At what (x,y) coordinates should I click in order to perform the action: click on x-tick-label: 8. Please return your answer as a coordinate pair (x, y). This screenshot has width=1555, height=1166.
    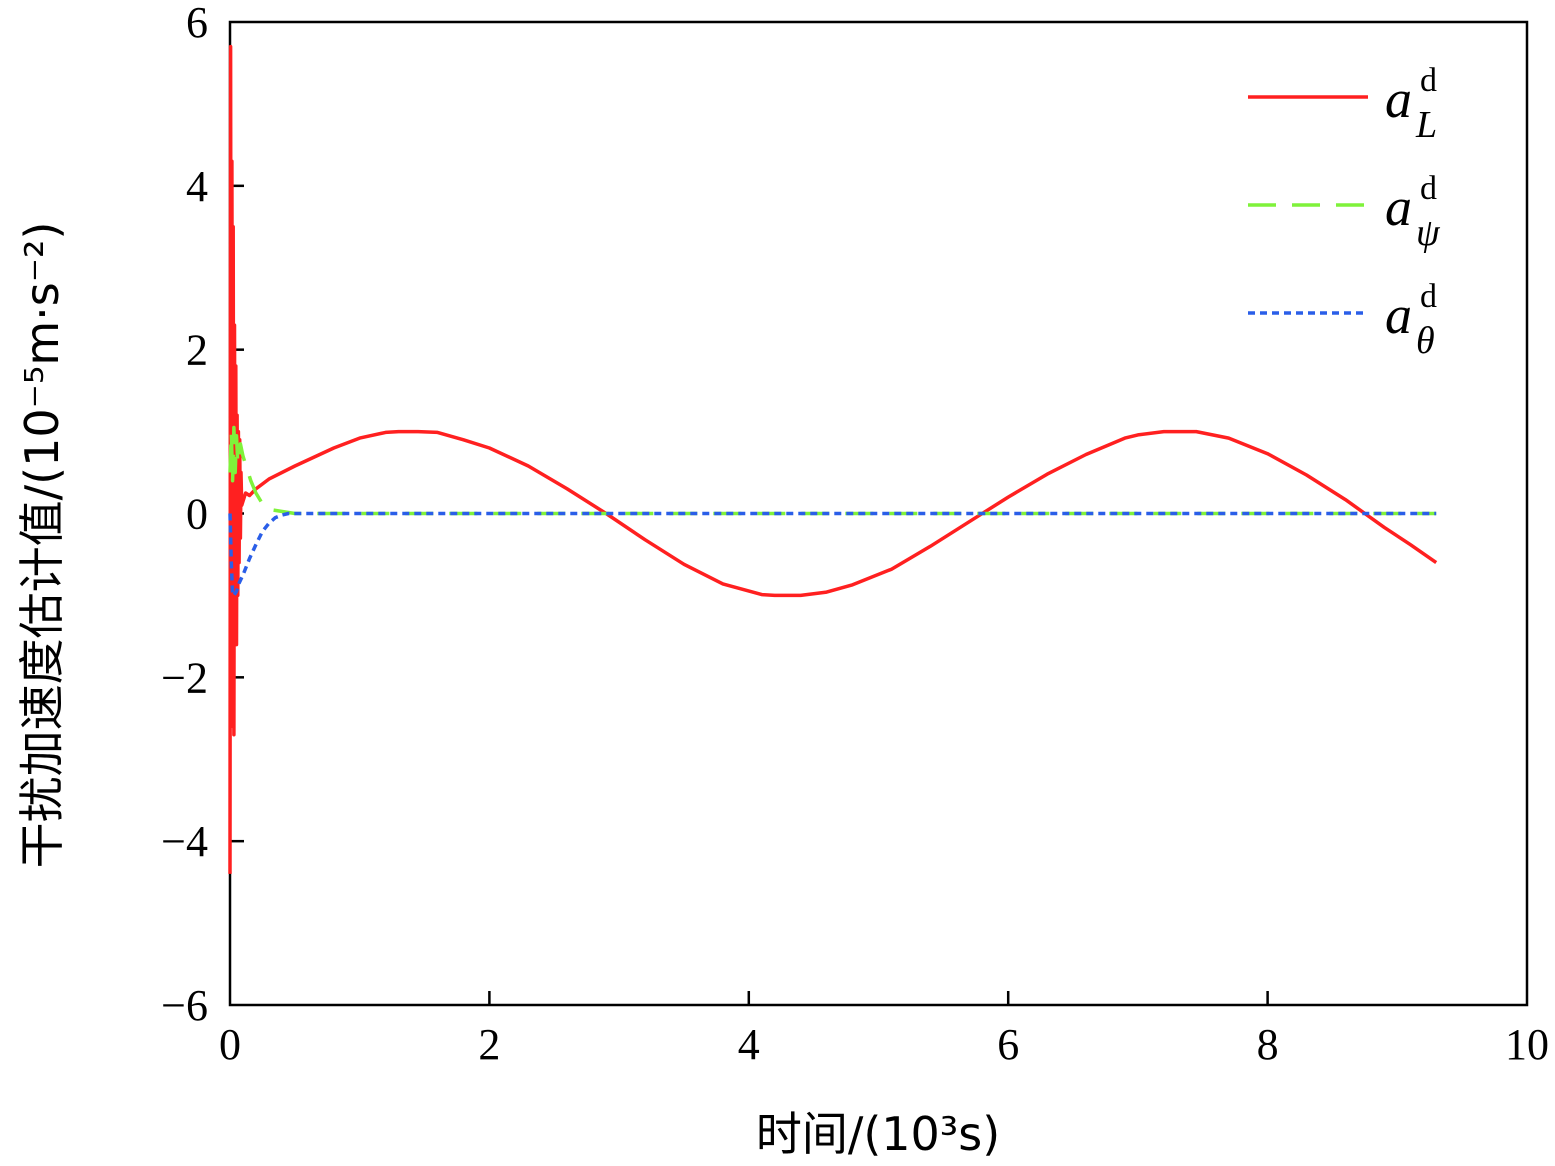
    Looking at the image, I should click on (1268, 1044).